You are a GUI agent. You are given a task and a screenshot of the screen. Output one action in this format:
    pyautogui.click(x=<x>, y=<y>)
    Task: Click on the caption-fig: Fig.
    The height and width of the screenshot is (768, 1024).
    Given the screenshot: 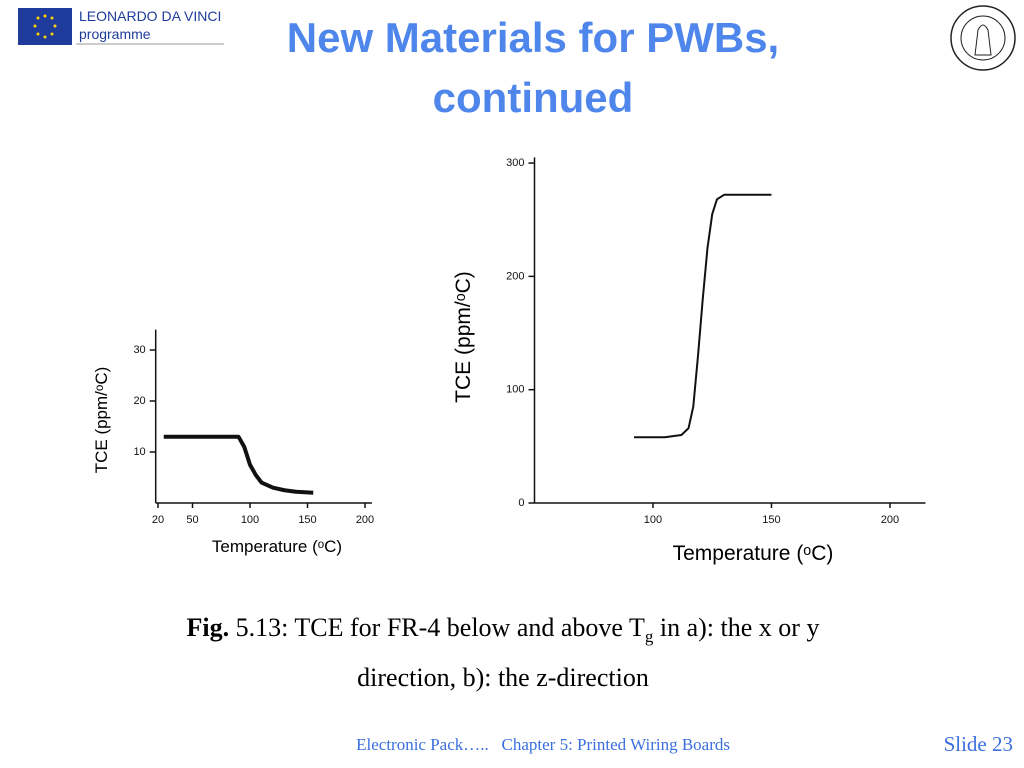 What is the action you would take?
    pyautogui.click(x=208, y=627)
    